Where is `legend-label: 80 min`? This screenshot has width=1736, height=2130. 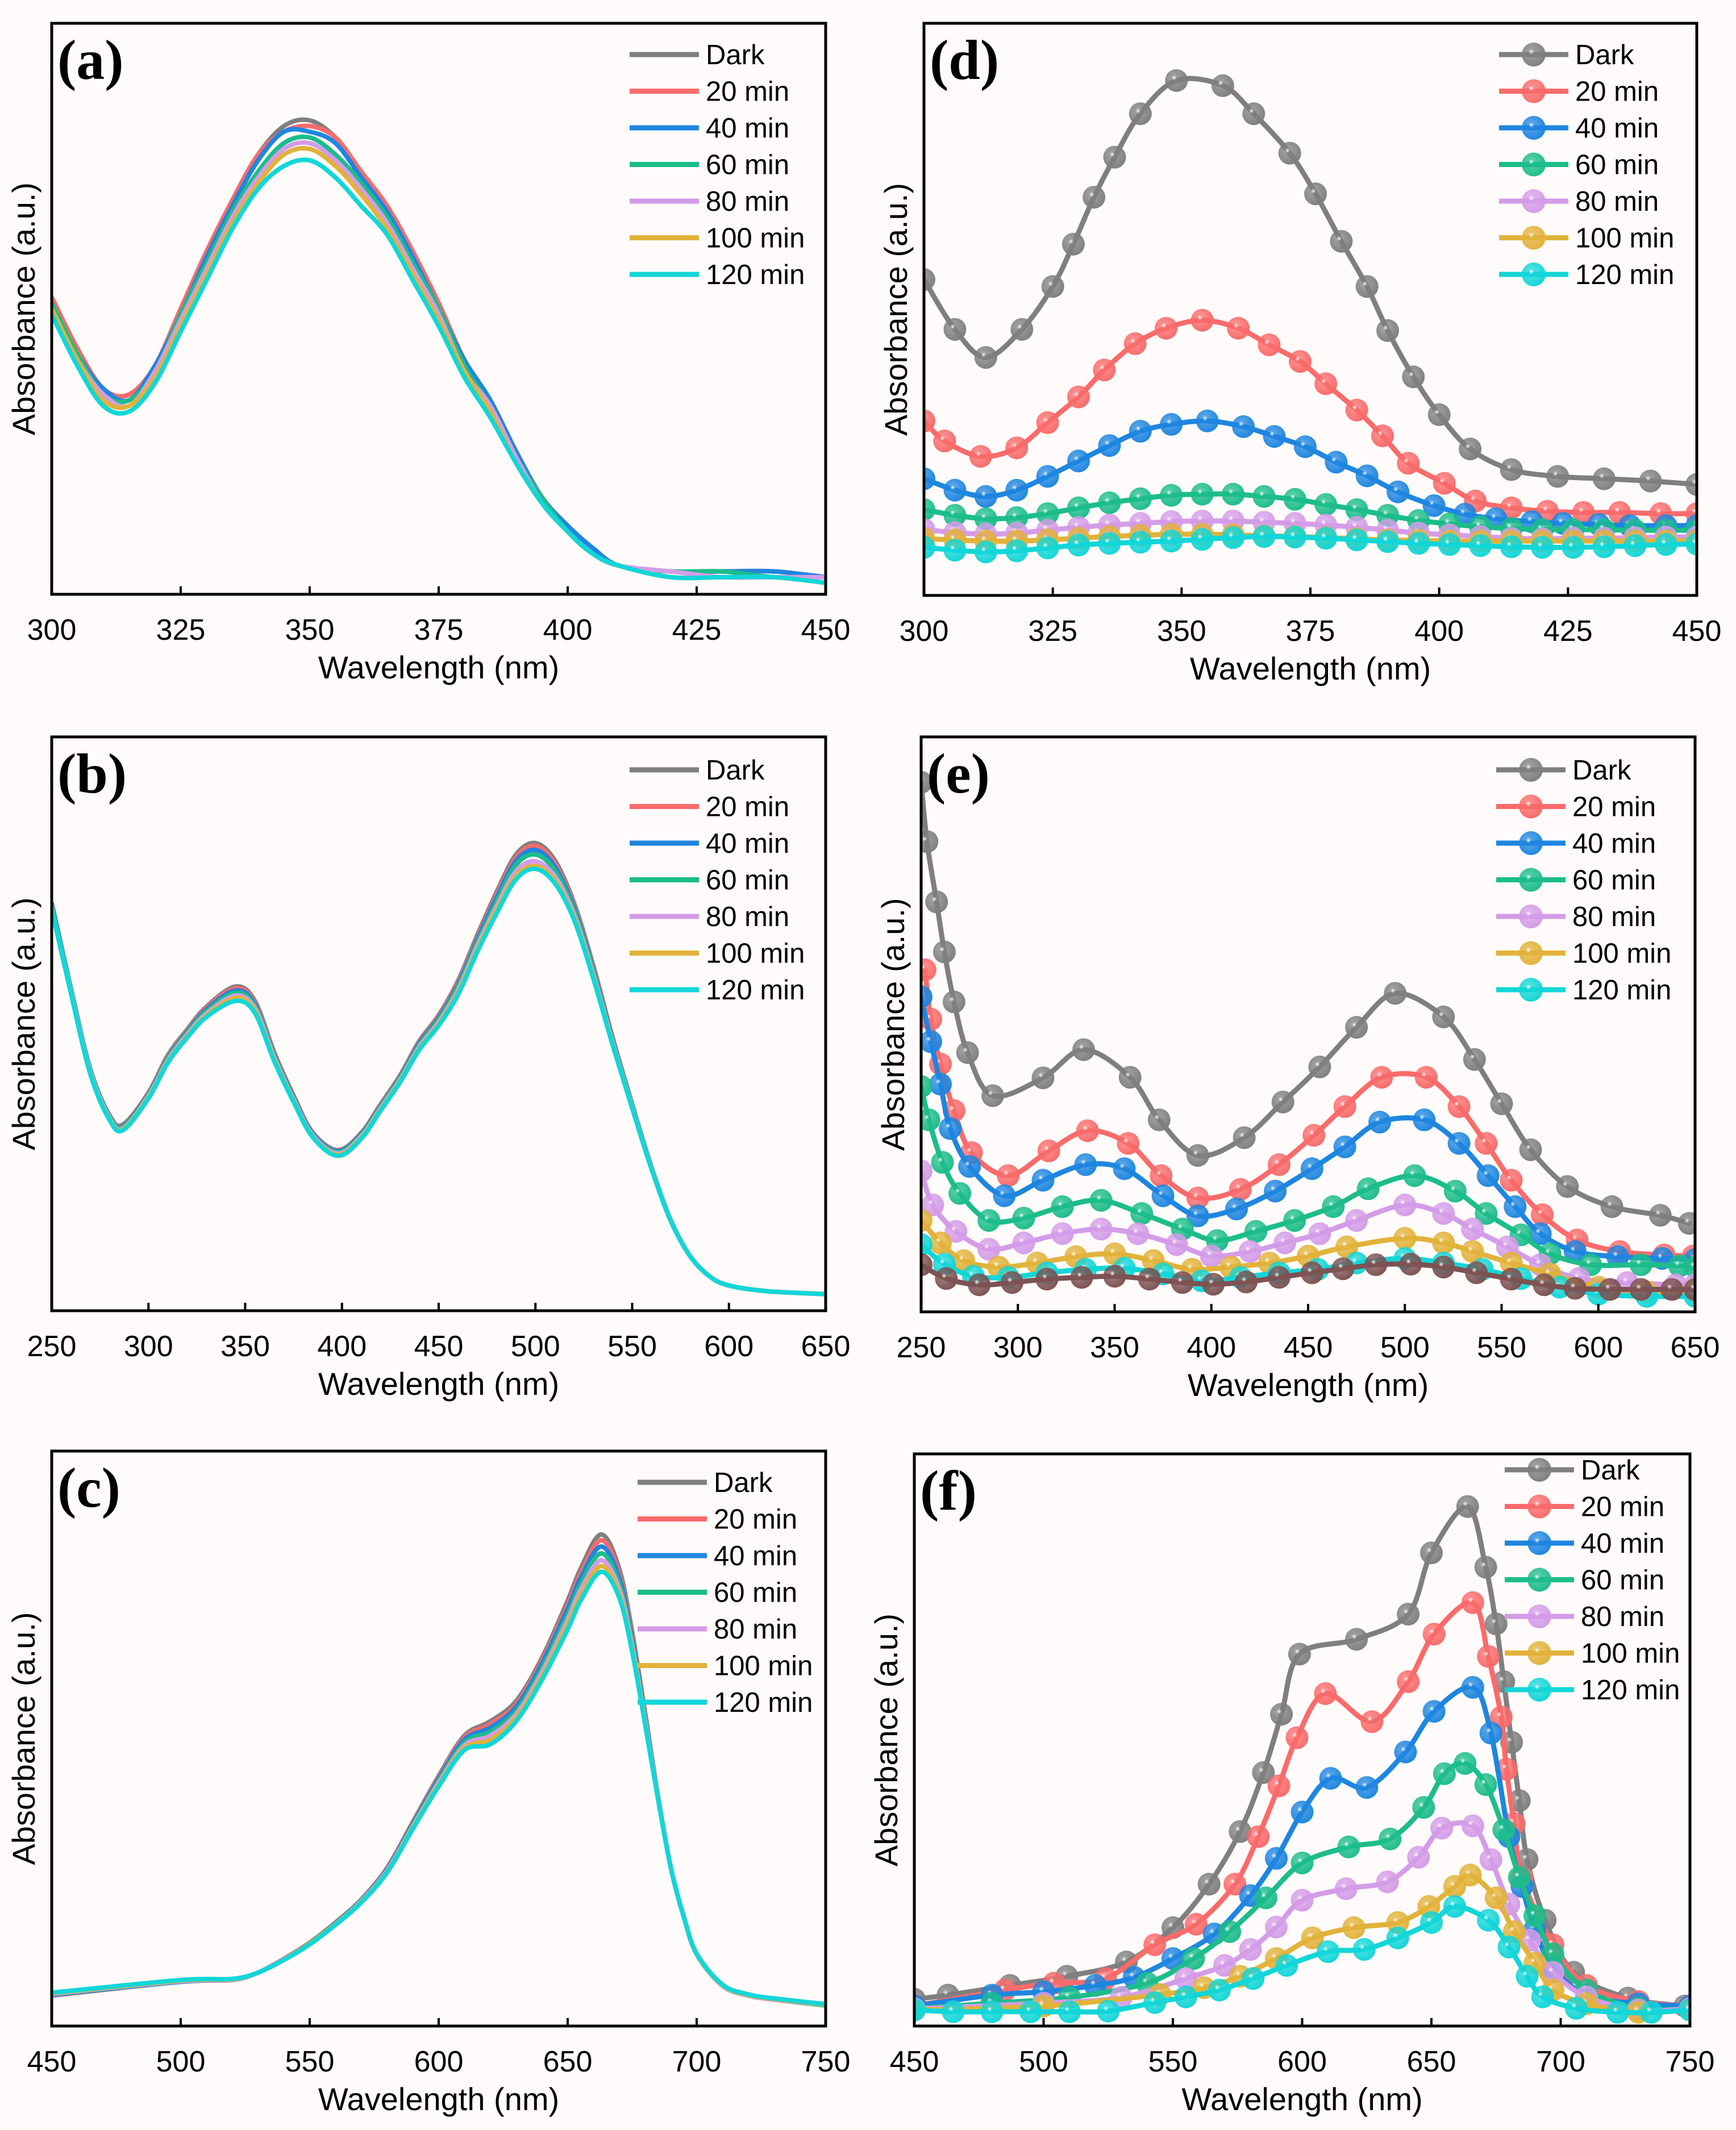
legend-label: 80 min is located at coordinates (747, 202).